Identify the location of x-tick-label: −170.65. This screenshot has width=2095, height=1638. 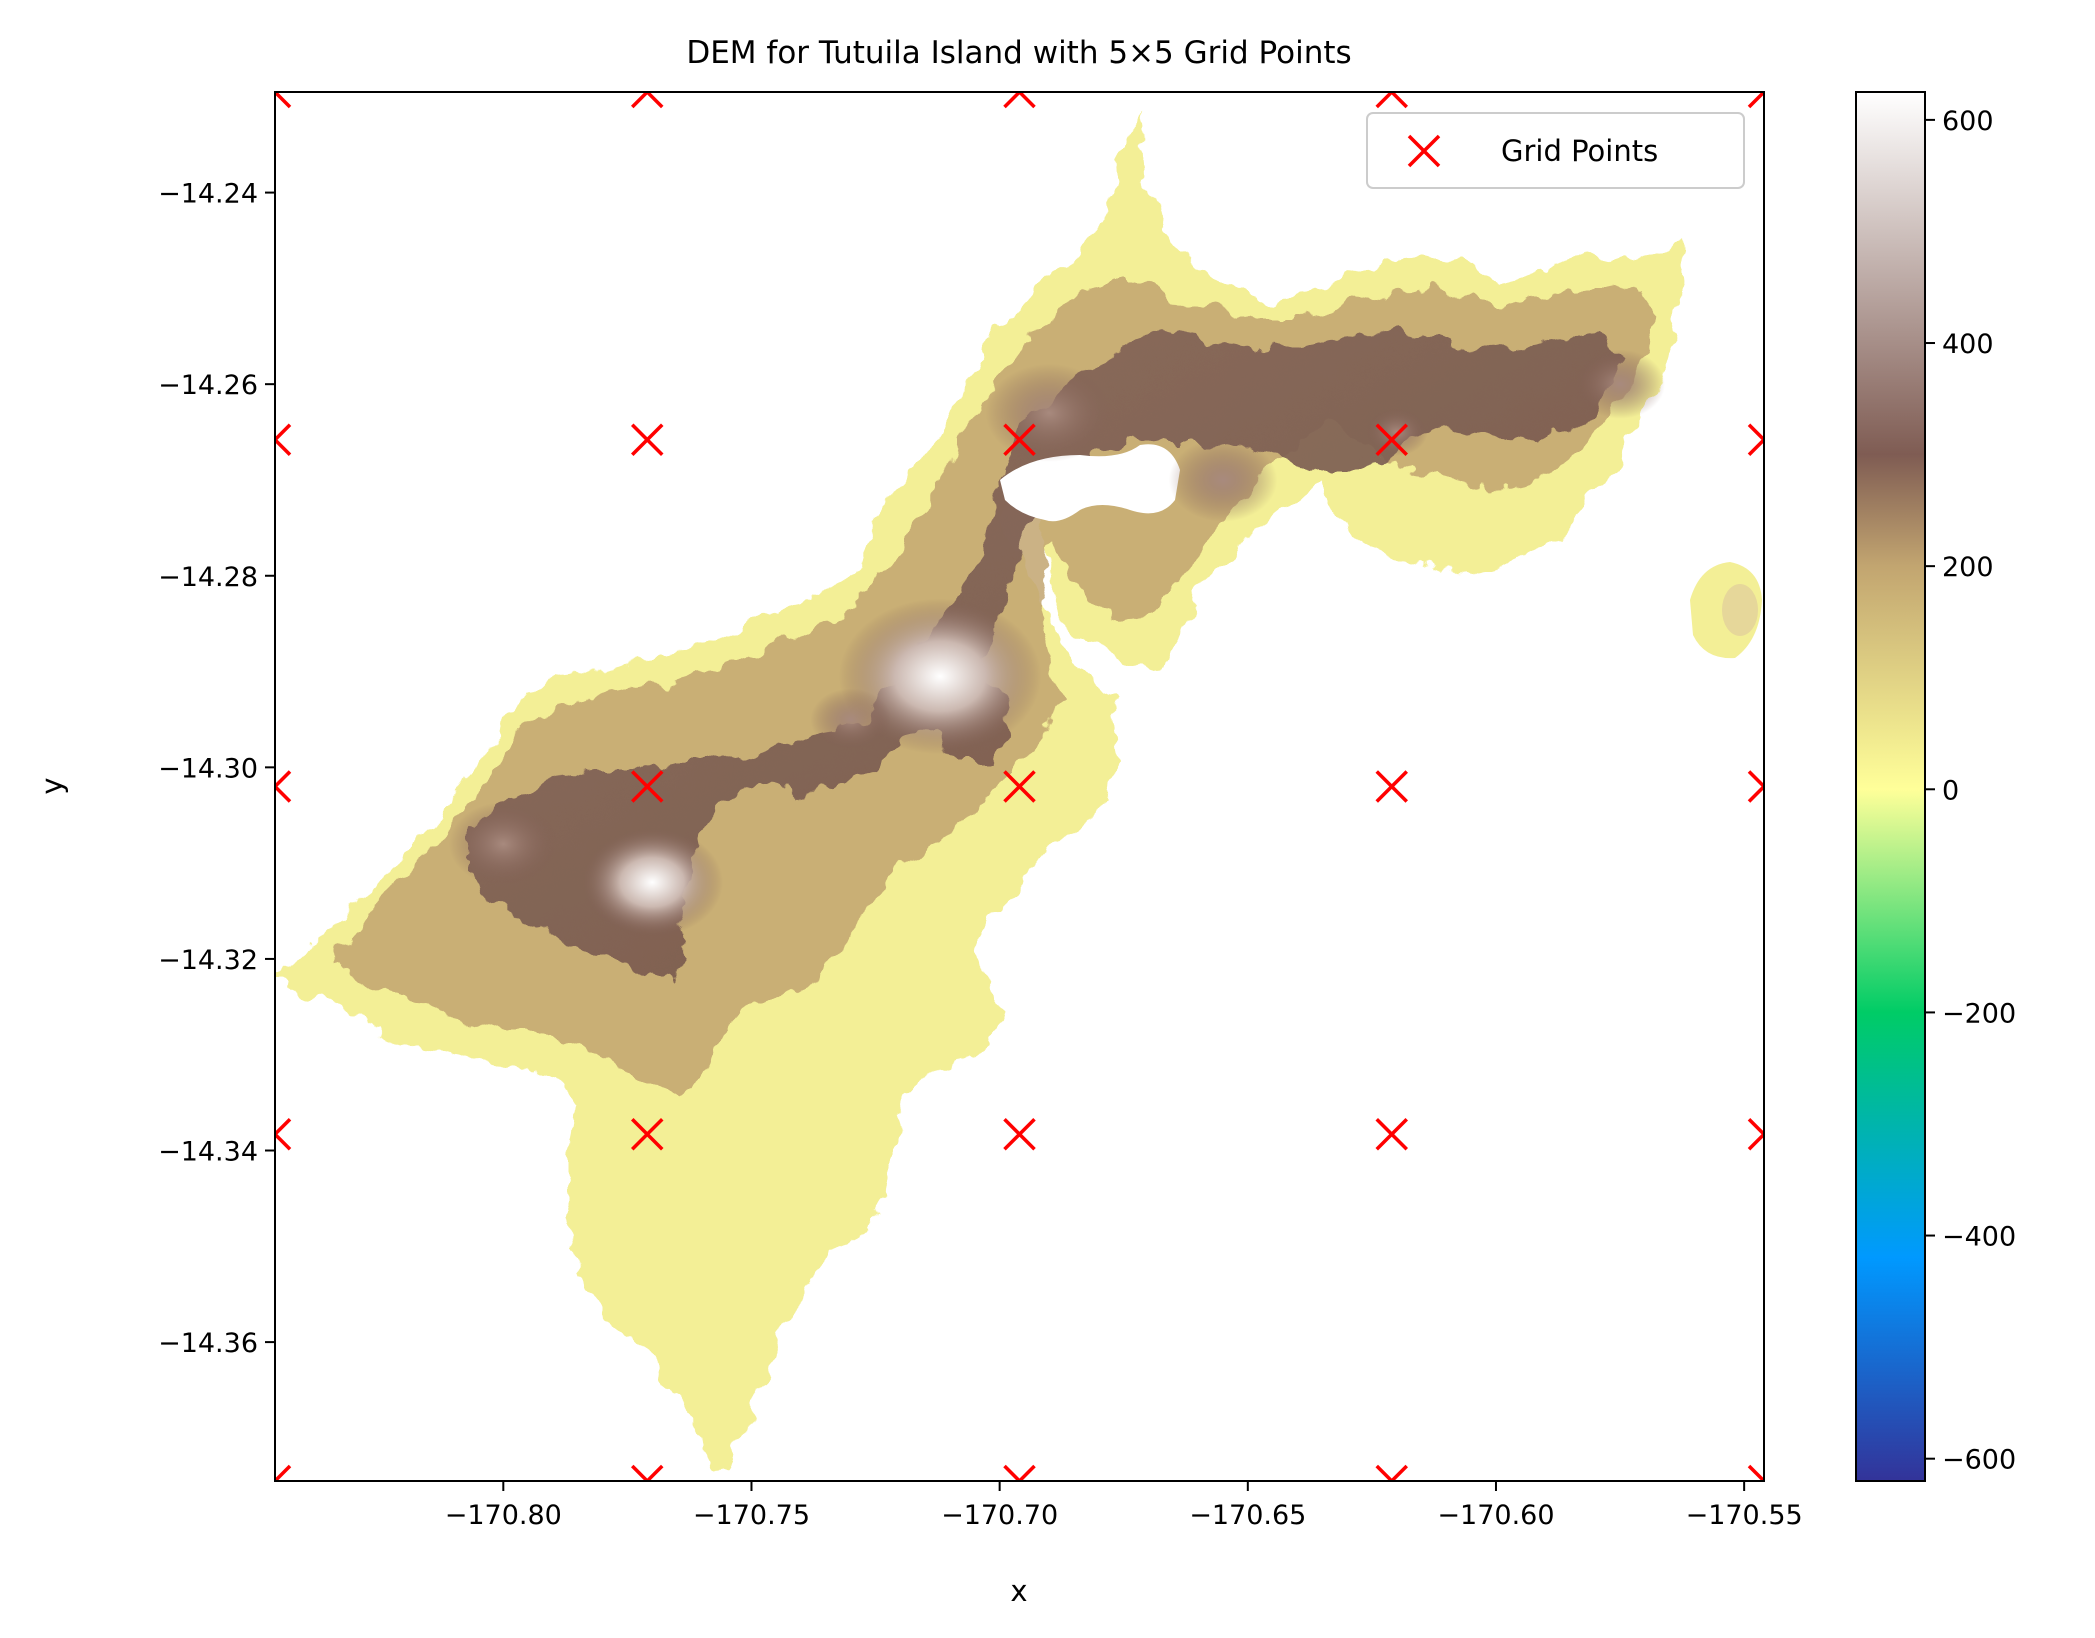
(1247, 1515).